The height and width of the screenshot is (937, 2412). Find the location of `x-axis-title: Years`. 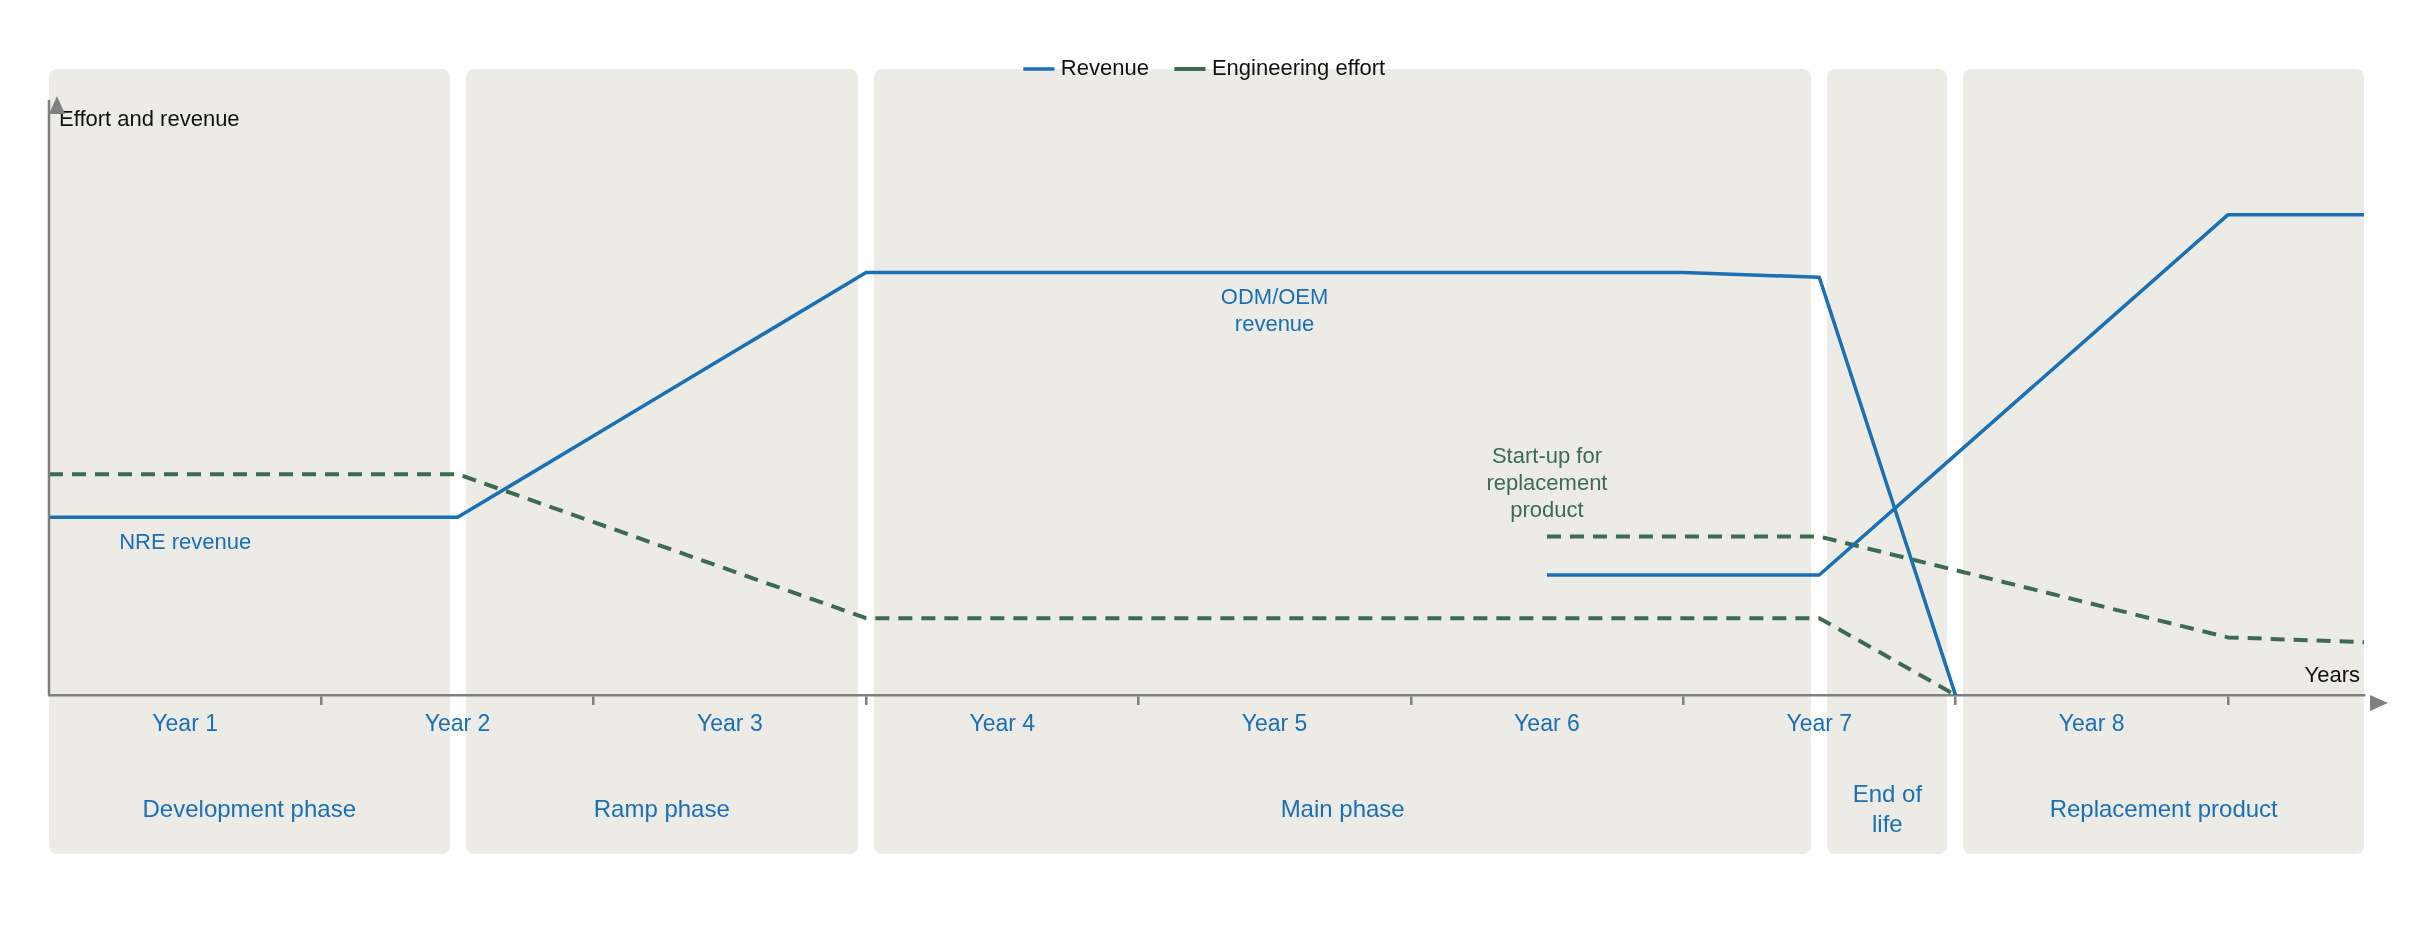

x-axis-title: Years is located at coordinates (2332, 675).